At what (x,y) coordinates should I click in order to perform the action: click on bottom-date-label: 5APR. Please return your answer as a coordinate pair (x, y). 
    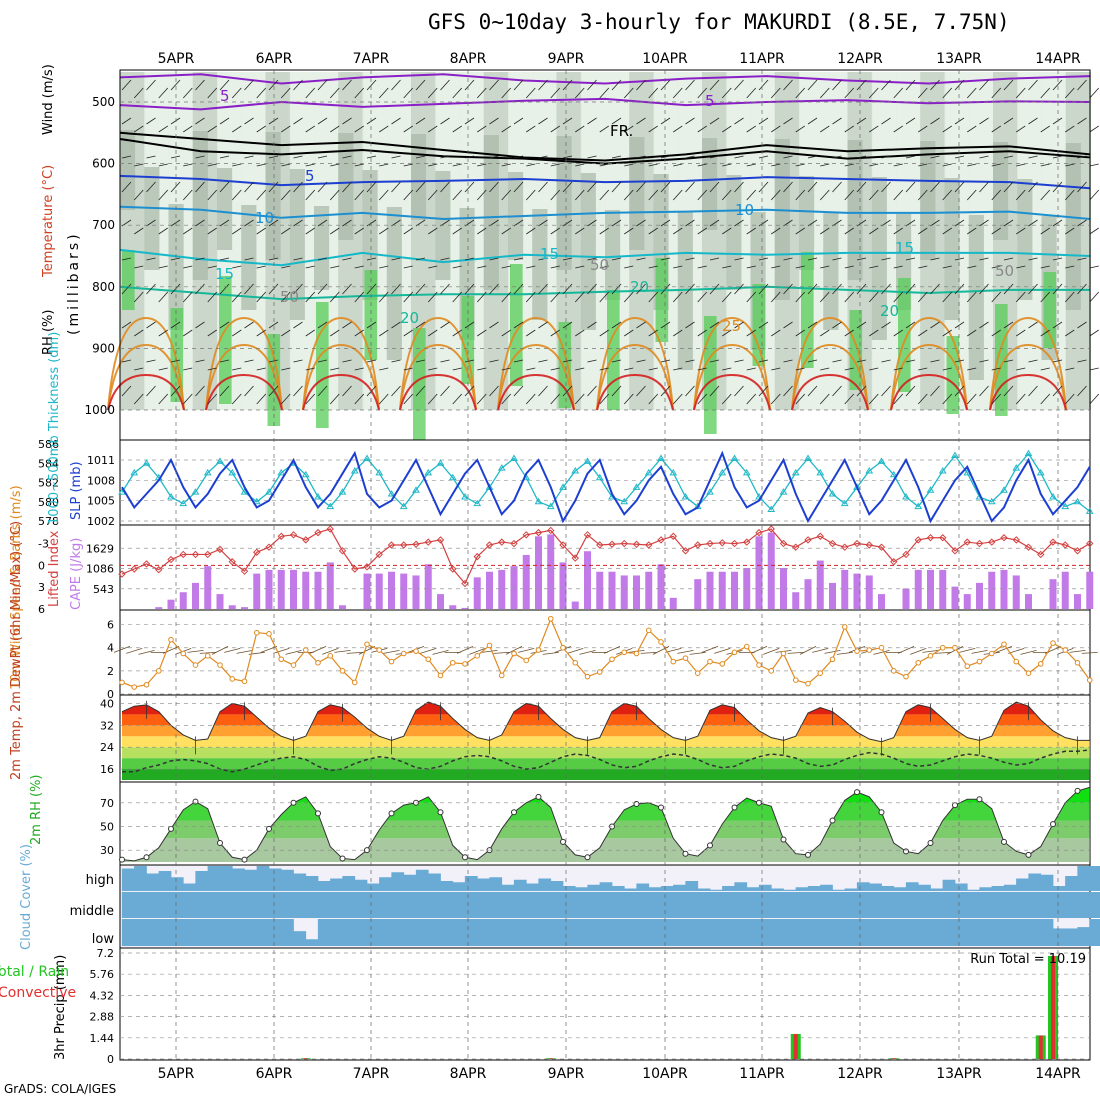
    Looking at the image, I should click on (176, 1074).